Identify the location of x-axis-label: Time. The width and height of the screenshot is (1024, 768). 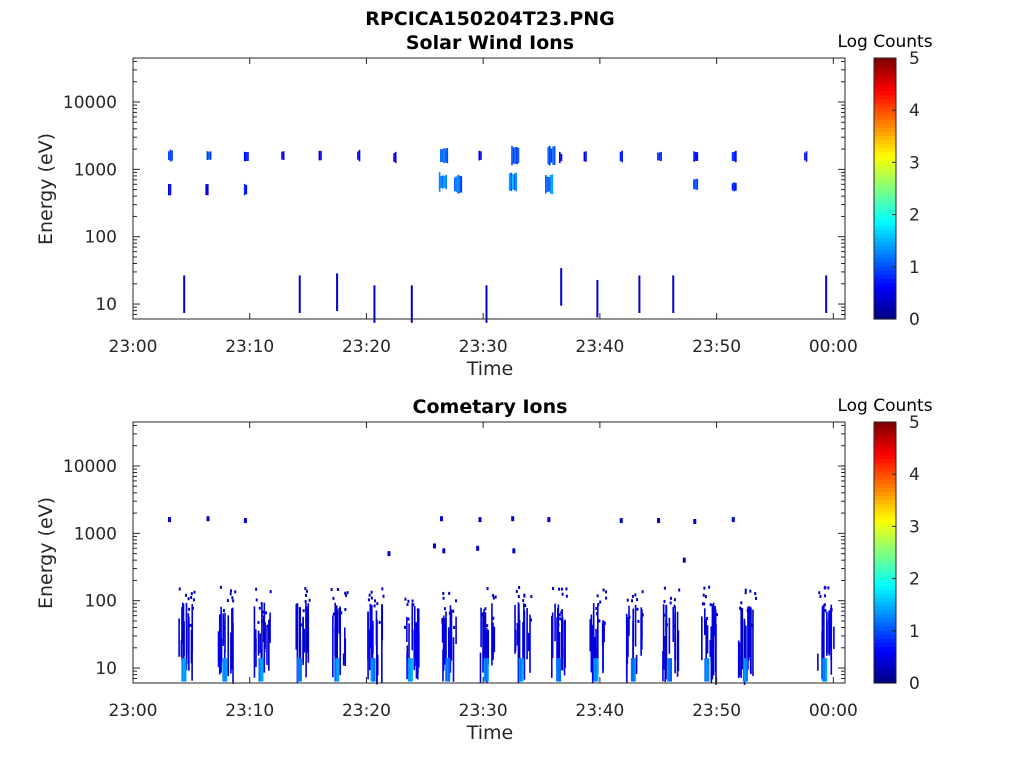
(490, 369).